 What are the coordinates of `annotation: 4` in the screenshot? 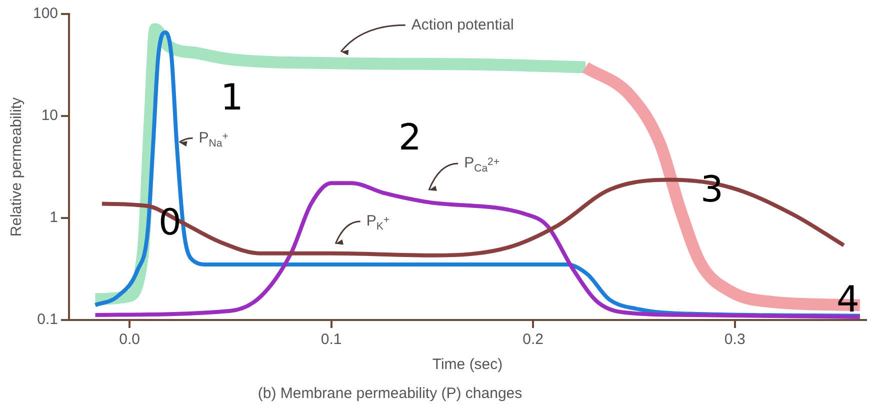 It's located at (848, 299).